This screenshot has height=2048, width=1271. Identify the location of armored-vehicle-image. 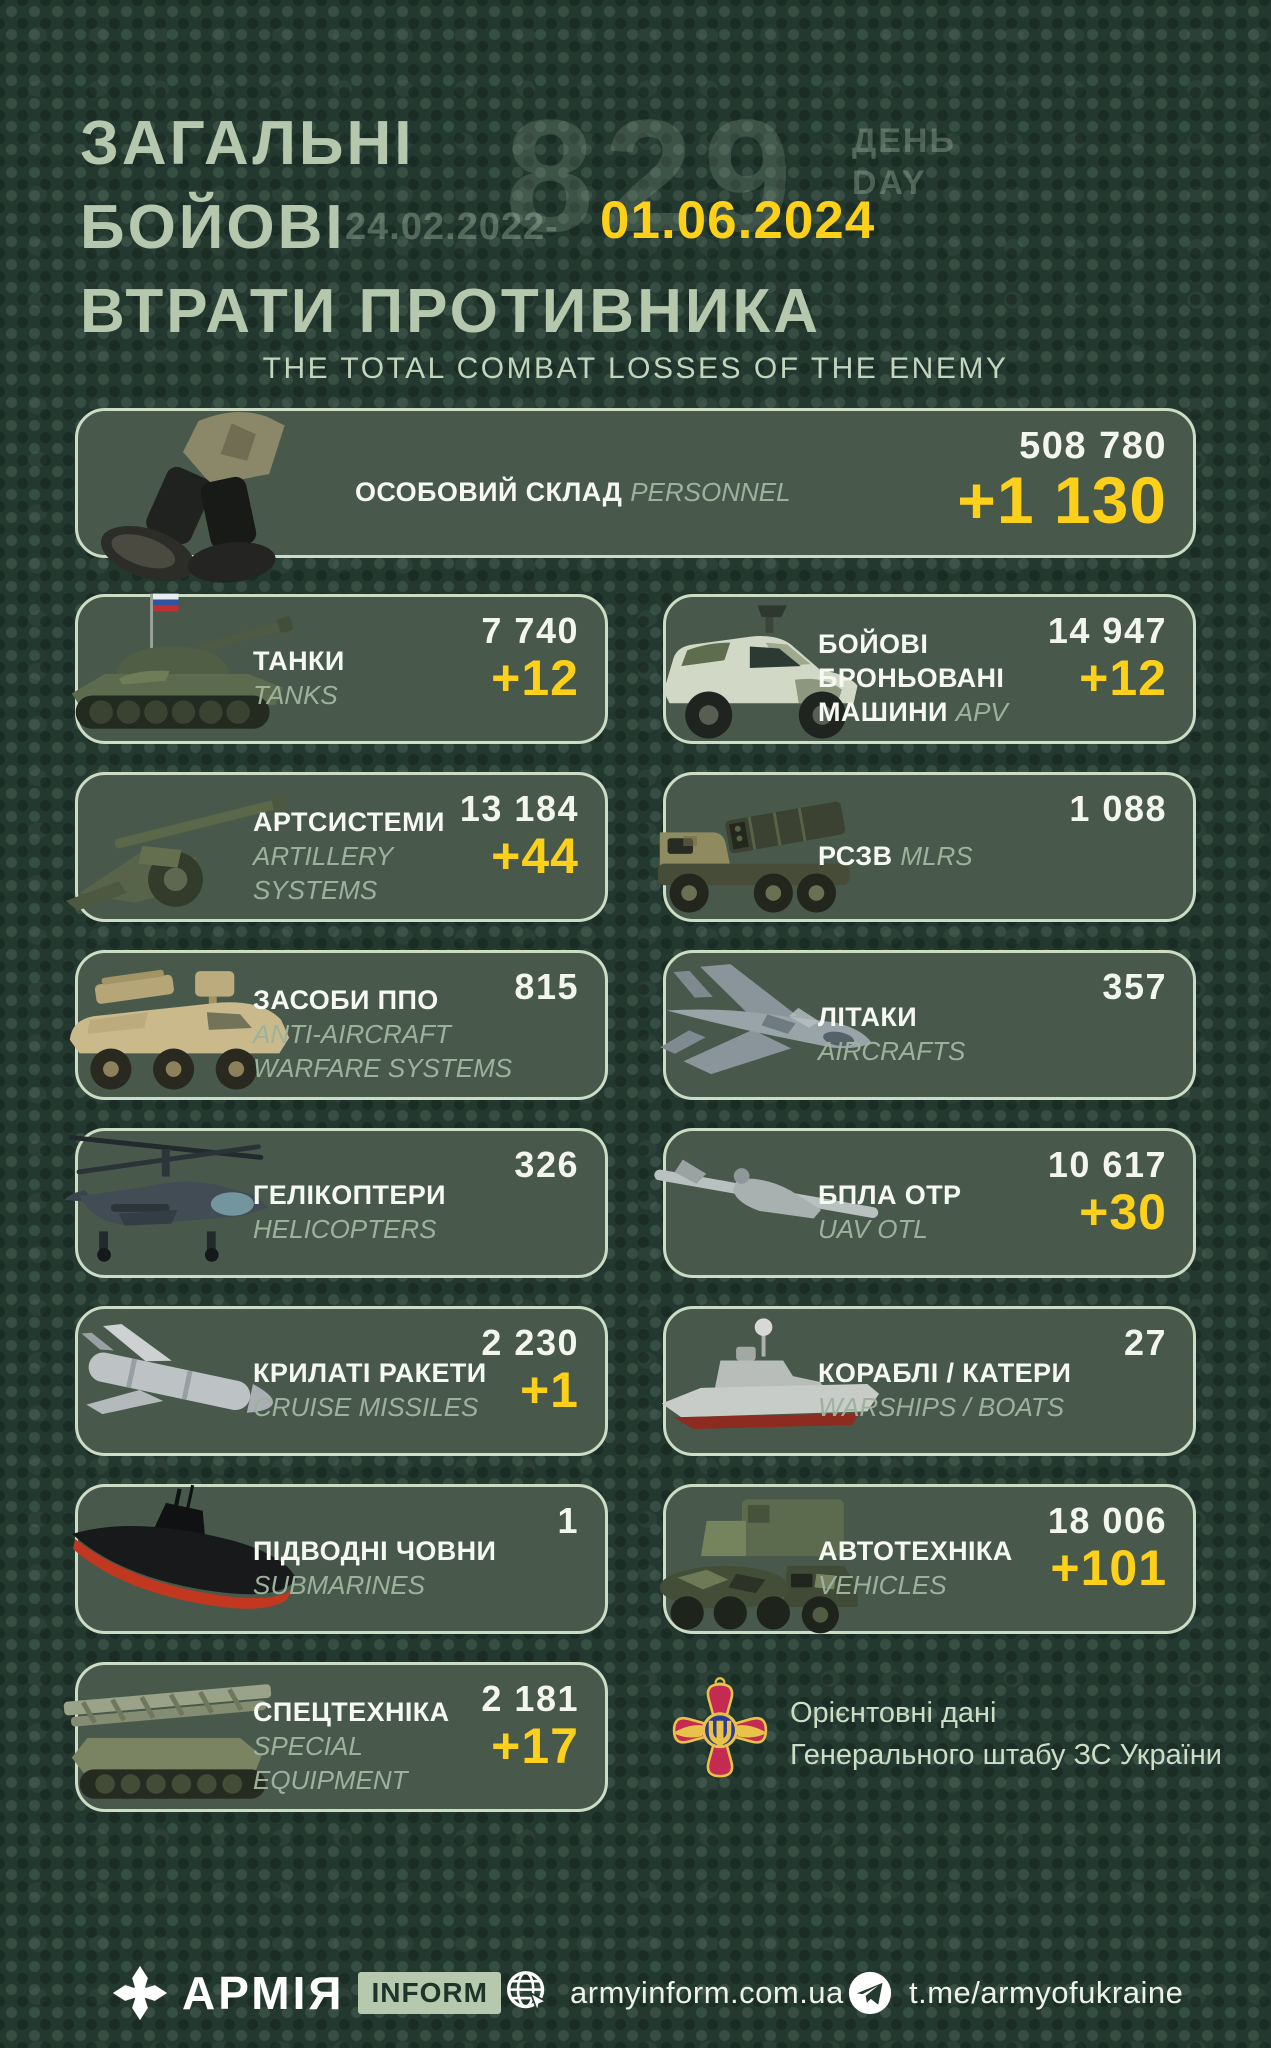
(760, 672).